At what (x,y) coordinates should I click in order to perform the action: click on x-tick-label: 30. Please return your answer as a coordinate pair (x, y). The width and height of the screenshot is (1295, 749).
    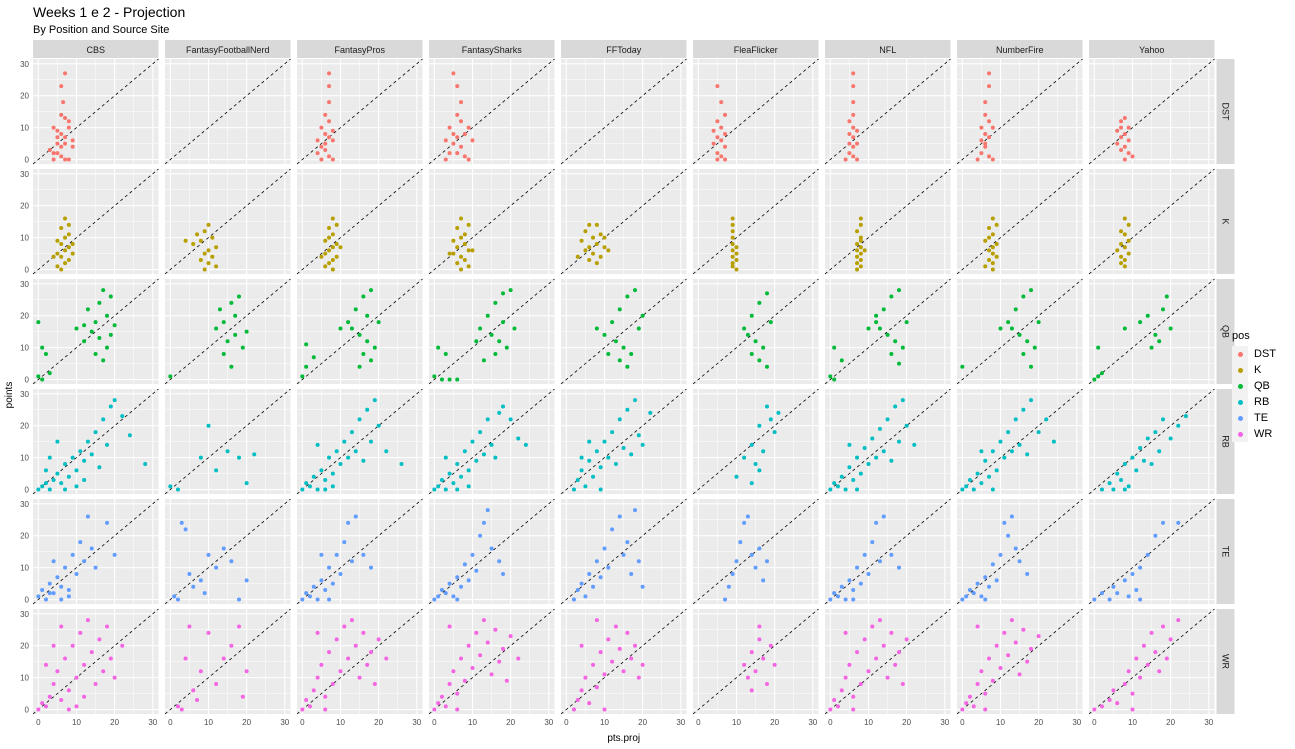
    Looking at the image, I should click on (416, 722).